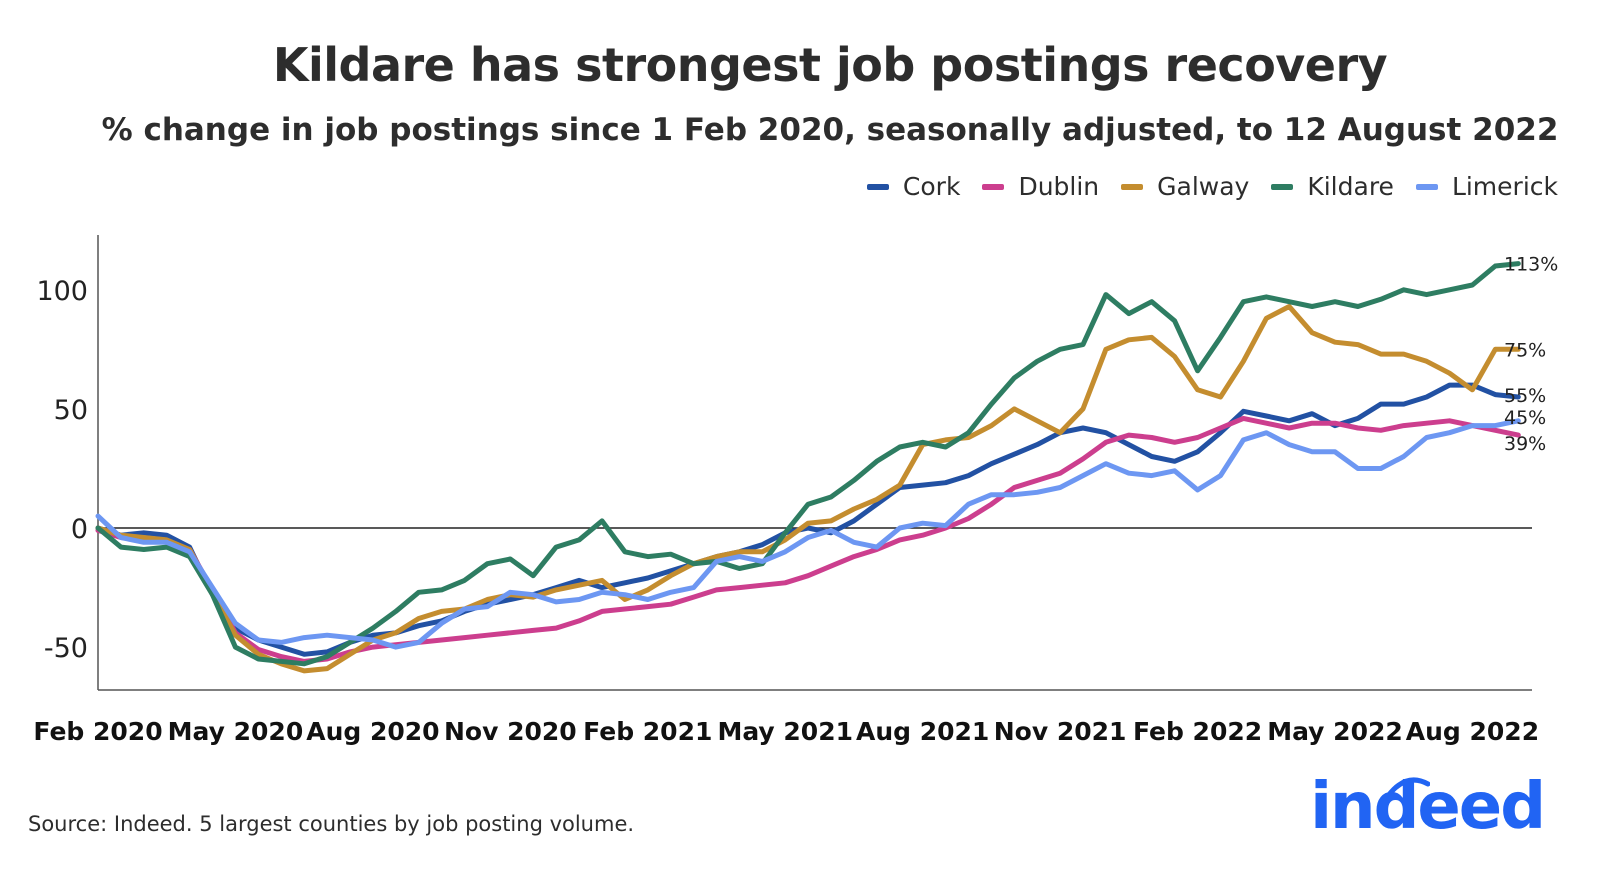 The height and width of the screenshot is (873, 1600). I want to click on end-label-dublin: 39%, so click(1525, 444).